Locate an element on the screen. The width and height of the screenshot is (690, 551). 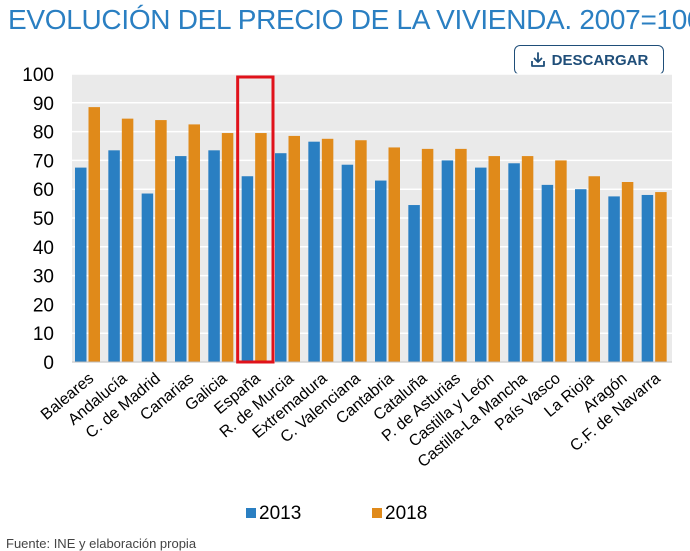
source-note: Fuente: INE y elaboración propia is located at coordinates (101, 543).